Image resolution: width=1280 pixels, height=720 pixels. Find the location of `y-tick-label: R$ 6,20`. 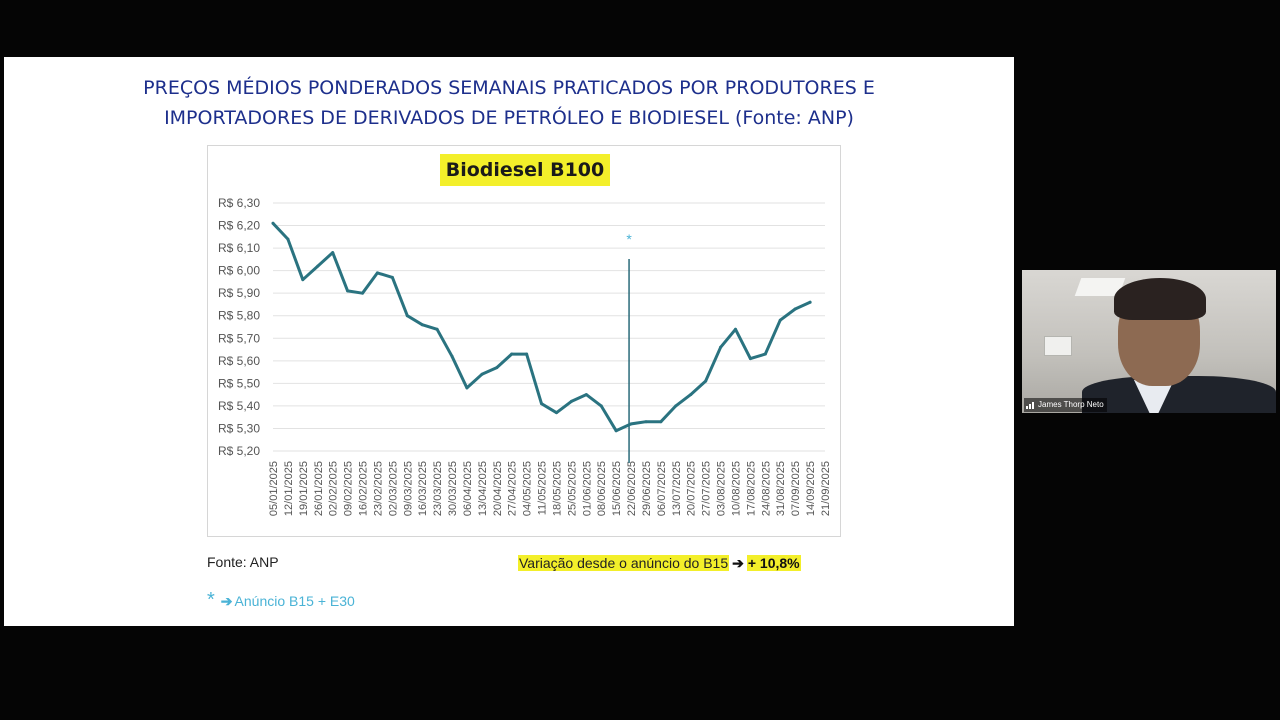

y-tick-label: R$ 6,20 is located at coordinates (239, 226).